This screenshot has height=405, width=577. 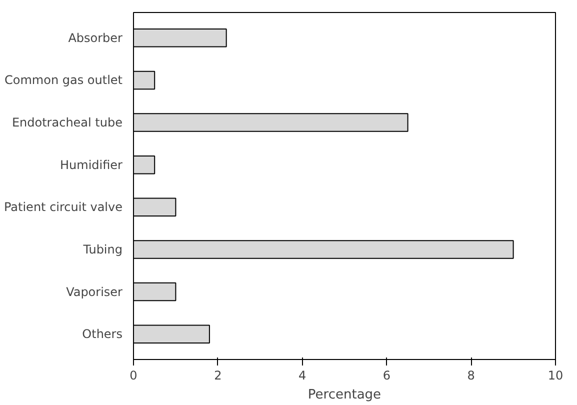 I want to click on x-tick-label: 8, so click(x=471, y=375).